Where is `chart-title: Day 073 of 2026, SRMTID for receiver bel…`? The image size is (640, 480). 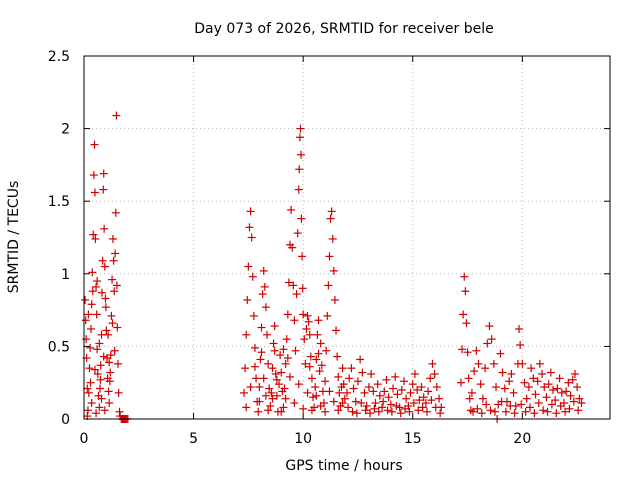 chart-title: Day 073 of 2026, SRMTID for receiver bel… is located at coordinates (343, 29).